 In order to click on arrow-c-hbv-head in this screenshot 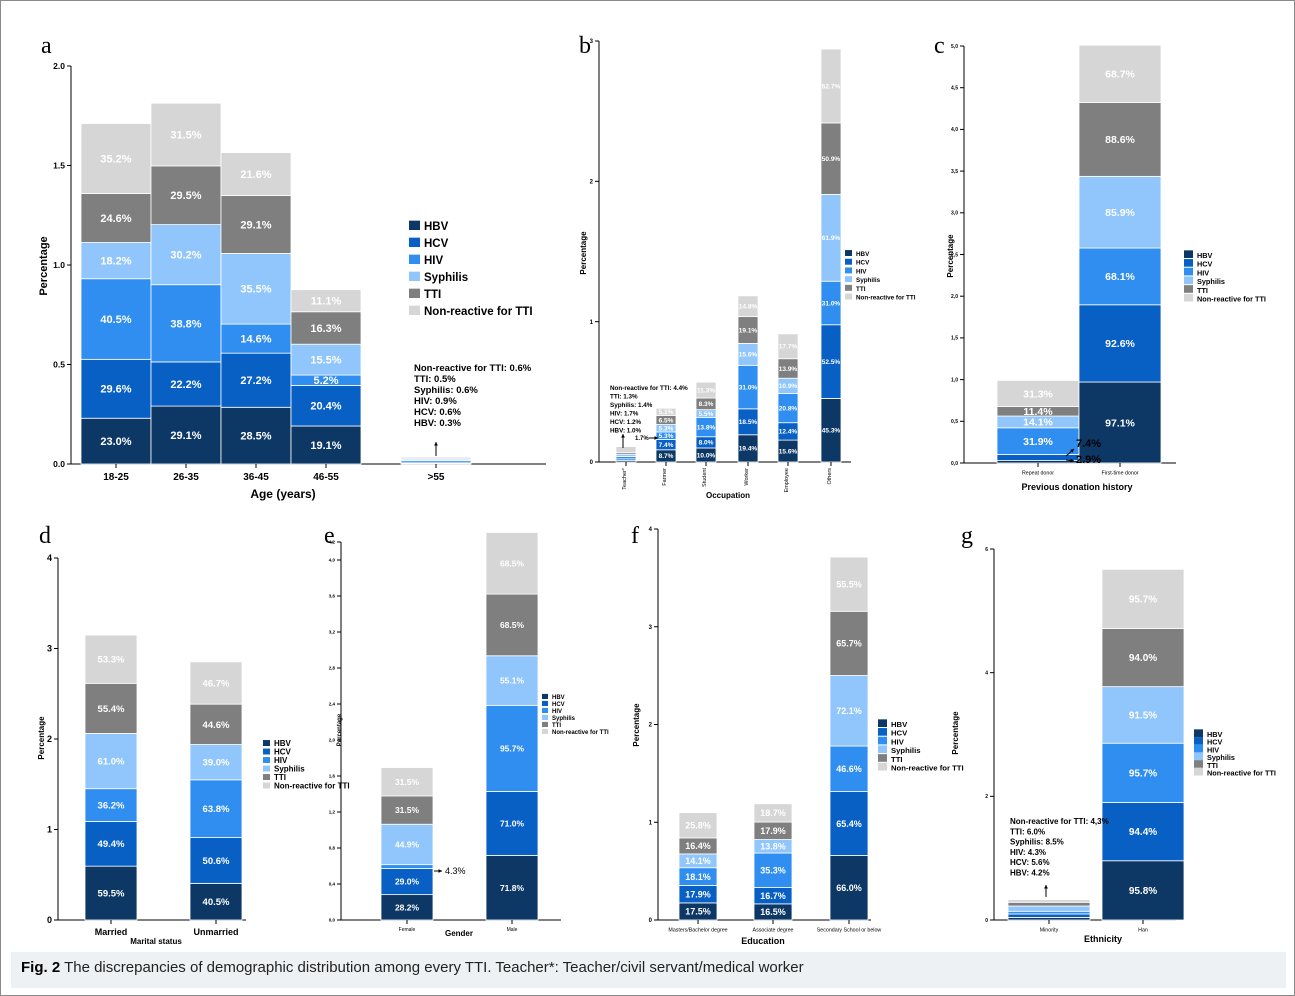, I will do `click(1072, 460)`.